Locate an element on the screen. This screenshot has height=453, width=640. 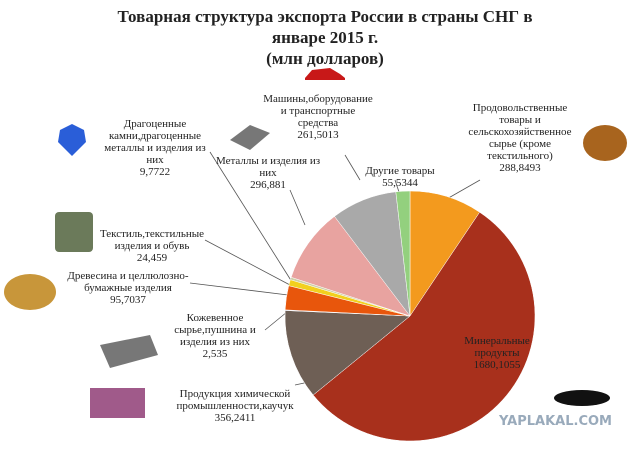
category-label: Другие товары is located at coordinates (400, 171).